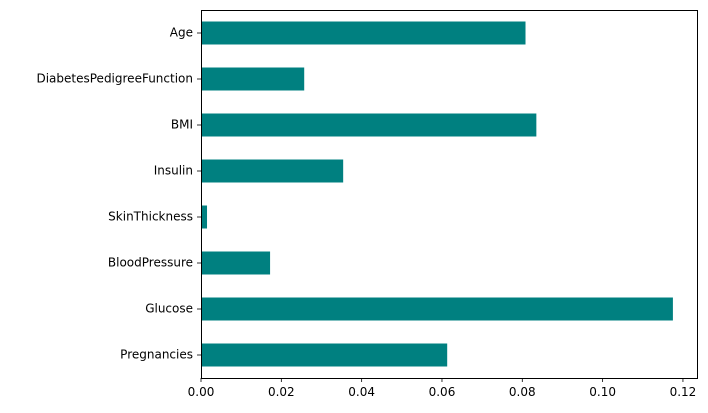 The height and width of the screenshot is (413, 708). What do you see at coordinates (156, 355) in the screenshot?
I see `y-tick-label: Pregnancies` at bounding box center [156, 355].